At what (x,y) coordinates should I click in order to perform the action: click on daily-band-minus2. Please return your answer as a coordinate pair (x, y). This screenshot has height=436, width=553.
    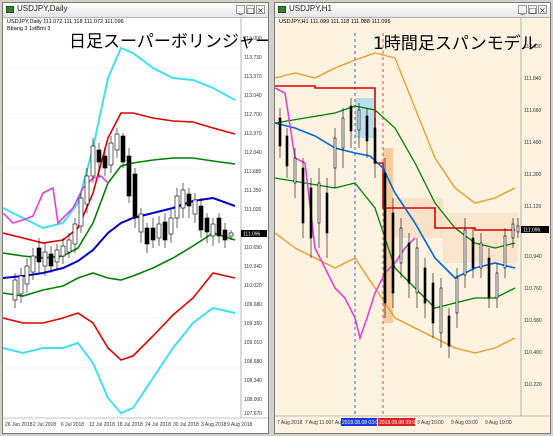
    Looking at the image, I should click on (119, 316).